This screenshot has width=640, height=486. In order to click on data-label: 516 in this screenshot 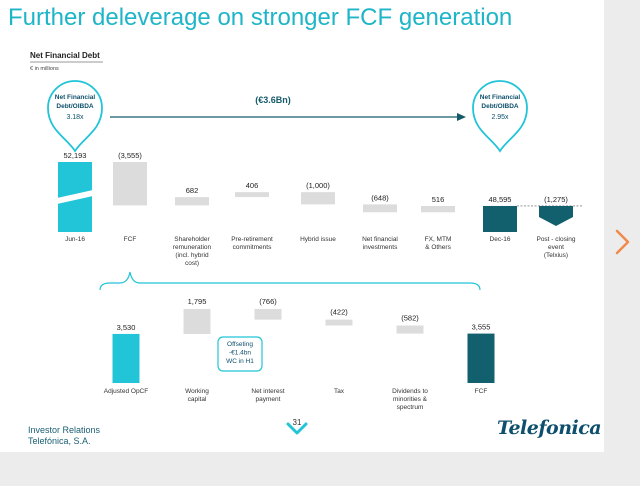, I will do `click(438, 199)`.